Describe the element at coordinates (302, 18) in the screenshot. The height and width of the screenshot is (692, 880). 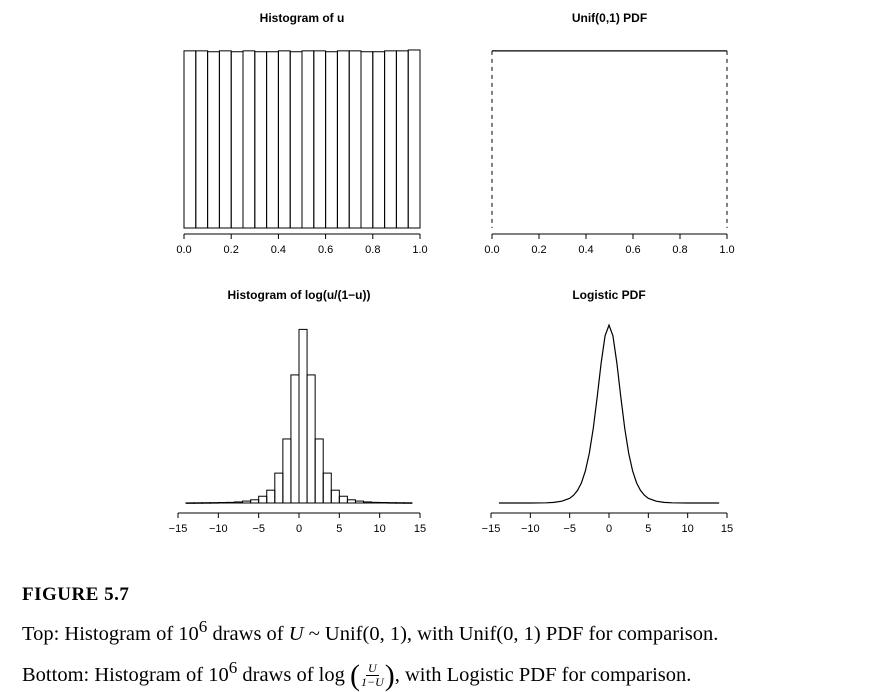
I see `panel-title: Histogram of u` at that location.